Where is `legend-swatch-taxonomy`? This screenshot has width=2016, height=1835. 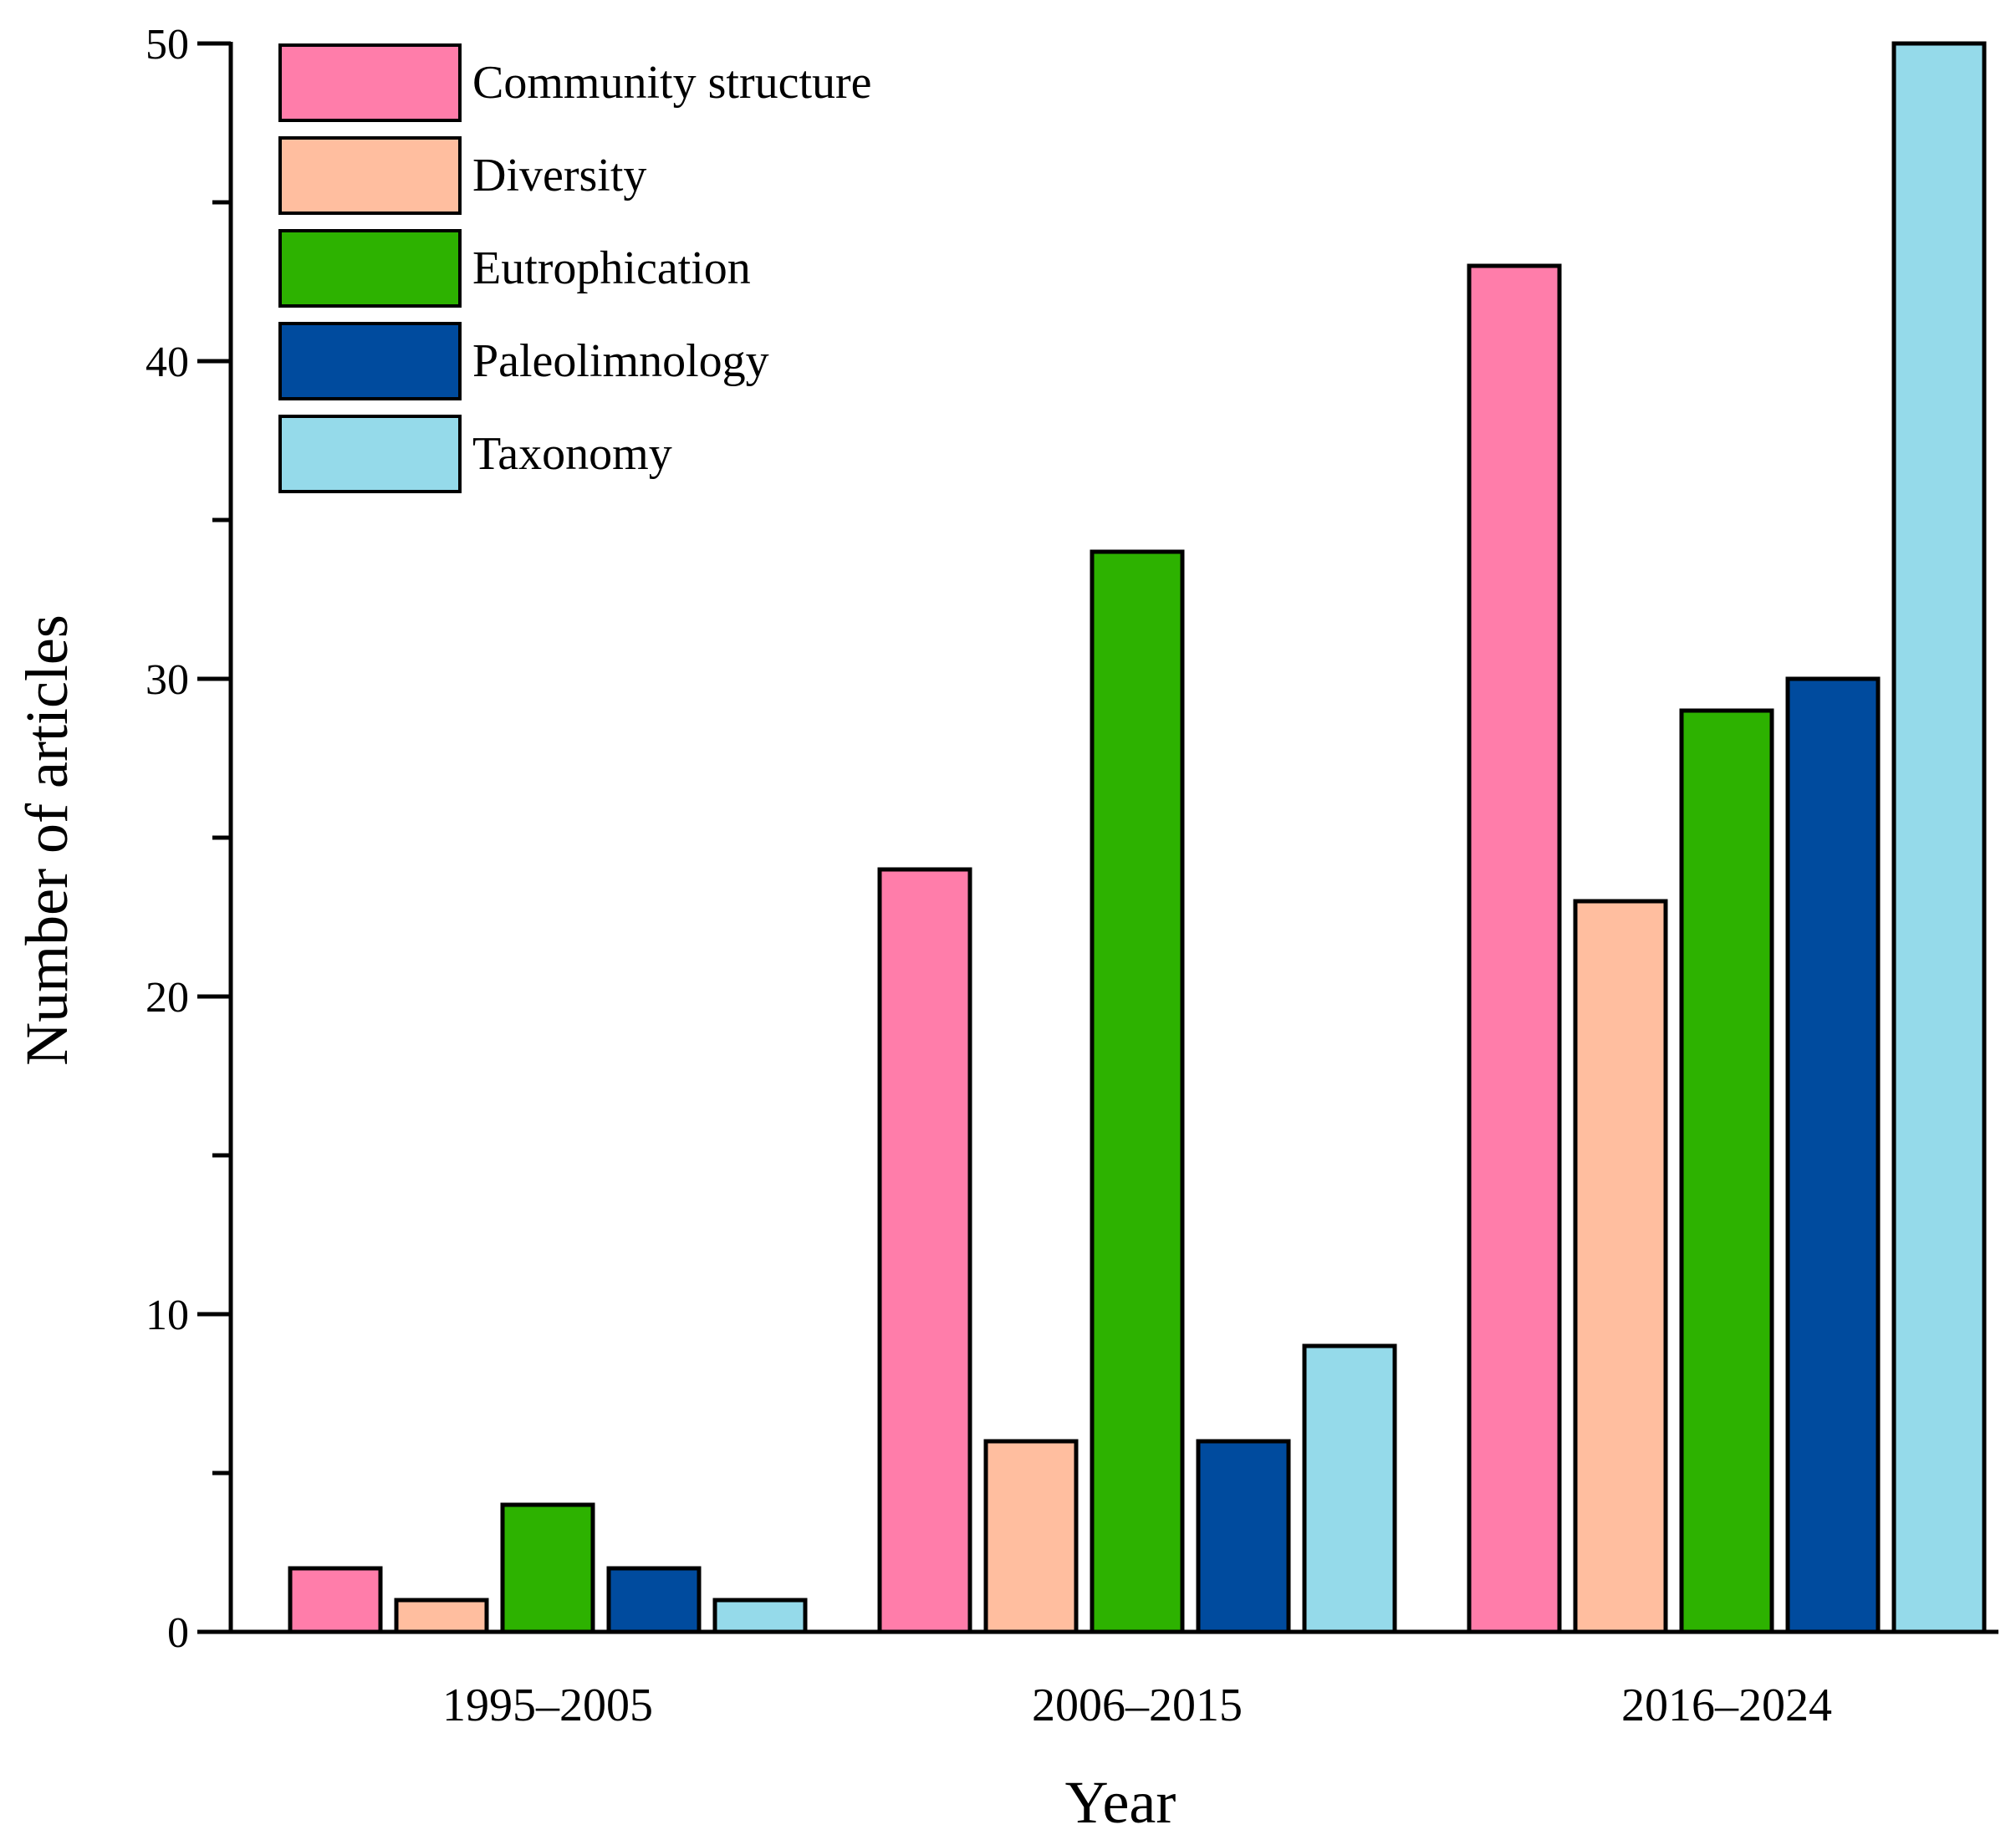
legend-swatch-taxonomy is located at coordinates (370, 454).